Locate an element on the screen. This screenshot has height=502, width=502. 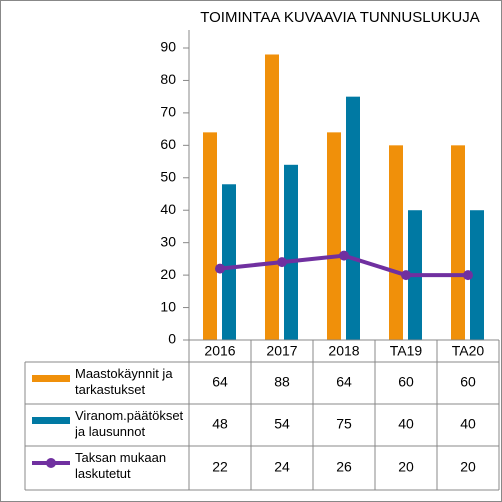
table-value: 48 is located at coordinates (220, 424).